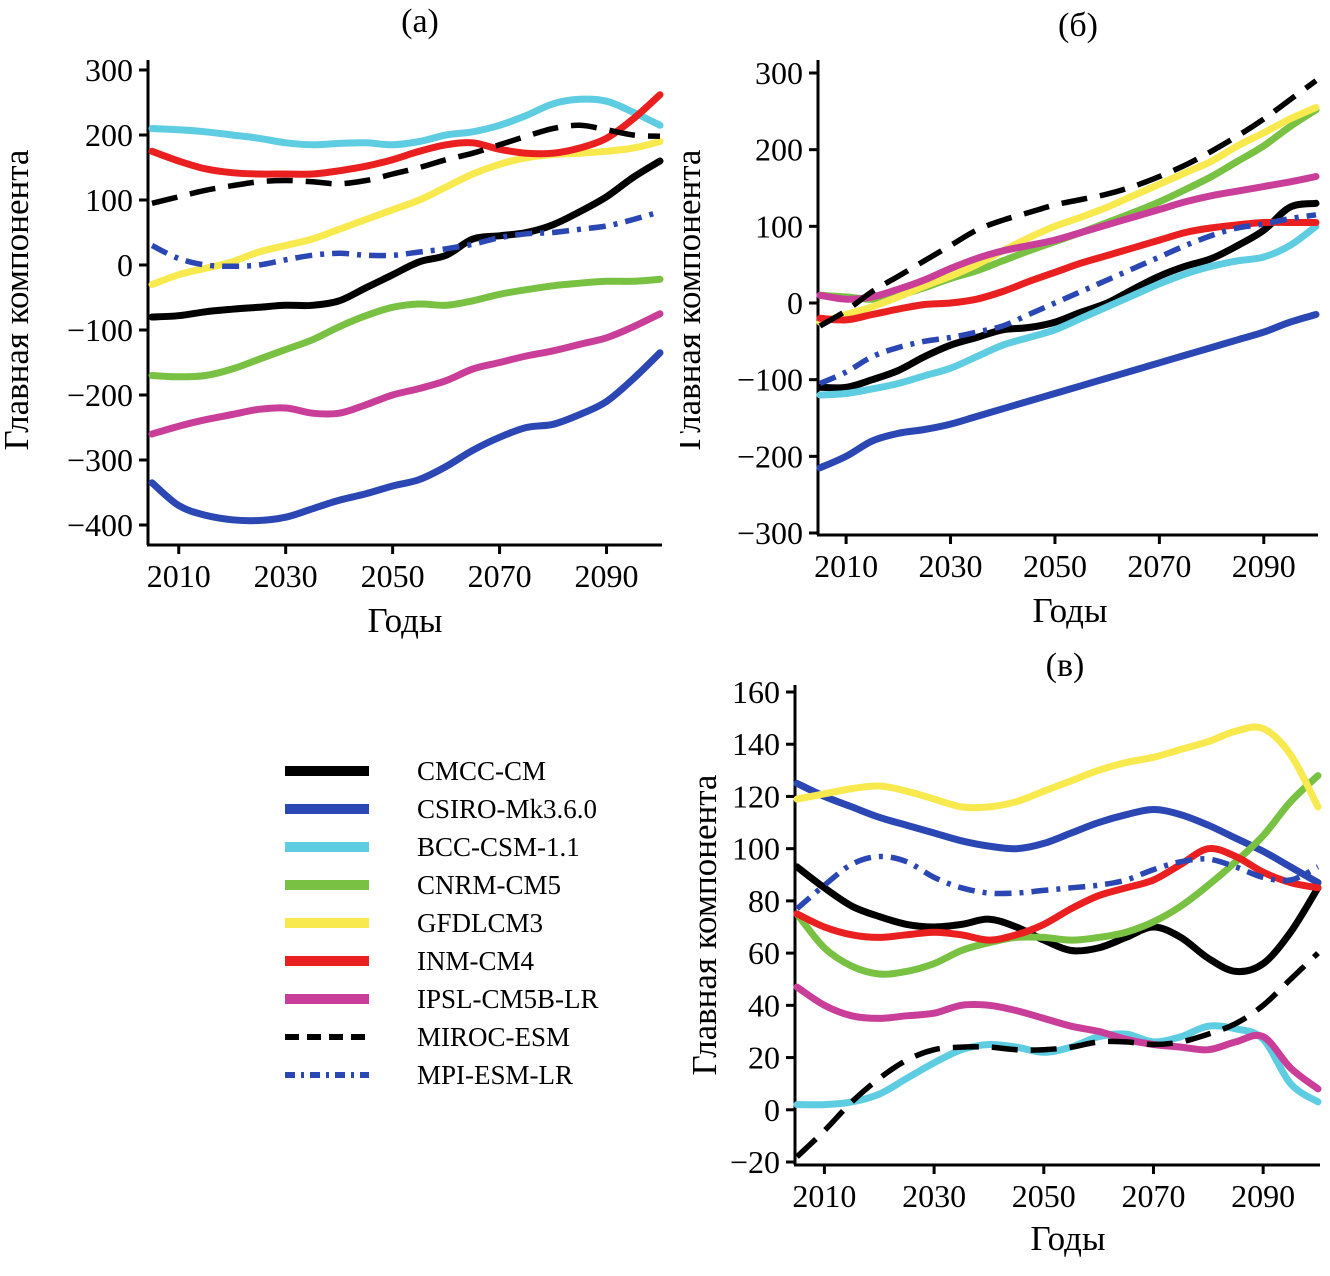 The width and height of the screenshot is (1330, 1276). I want to click on legend-item-GFDLCM3: GFDLCM3, so click(441, 923).